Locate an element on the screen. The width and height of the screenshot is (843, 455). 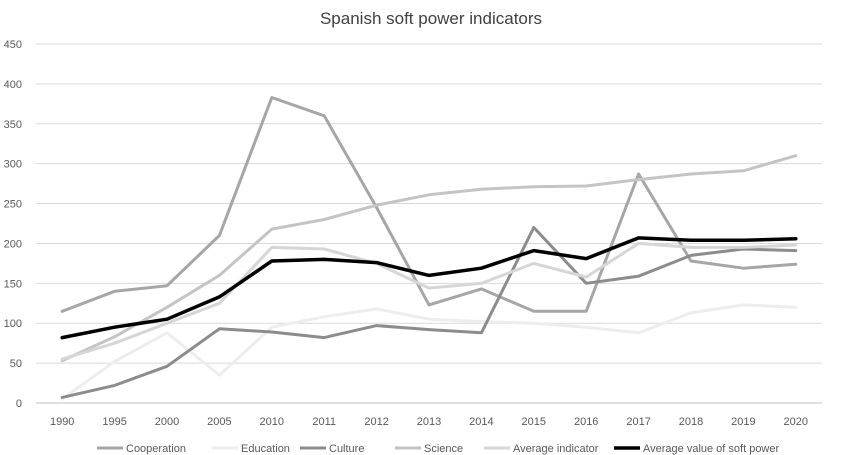
x-tick-label: 2016 is located at coordinates (586, 422).